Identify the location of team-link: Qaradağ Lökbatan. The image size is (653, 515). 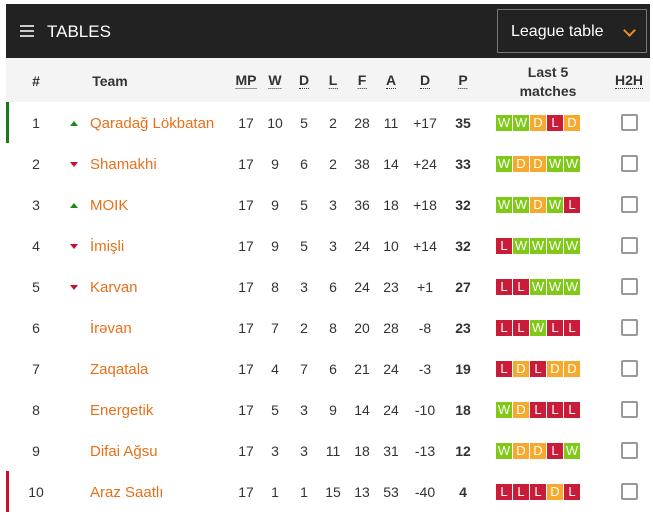
(152, 123).